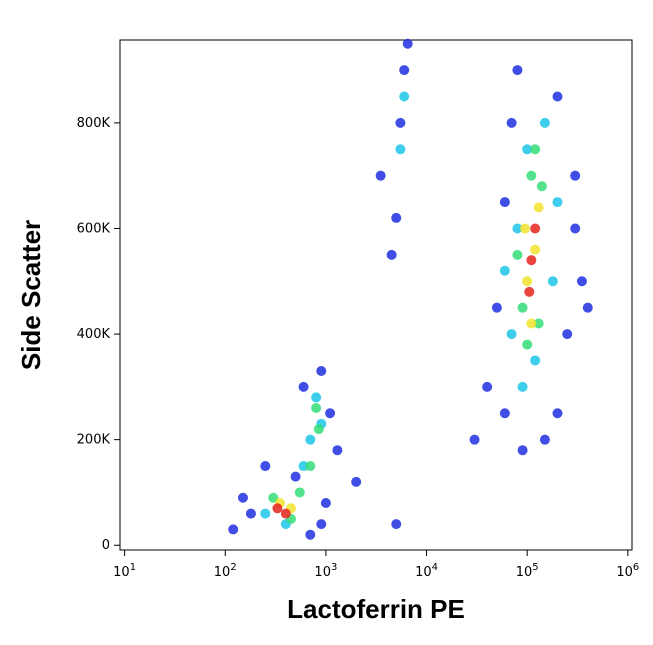  Describe the element at coordinates (94, 123) in the screenshot. I see `y-tick-label: 800K` at that location.